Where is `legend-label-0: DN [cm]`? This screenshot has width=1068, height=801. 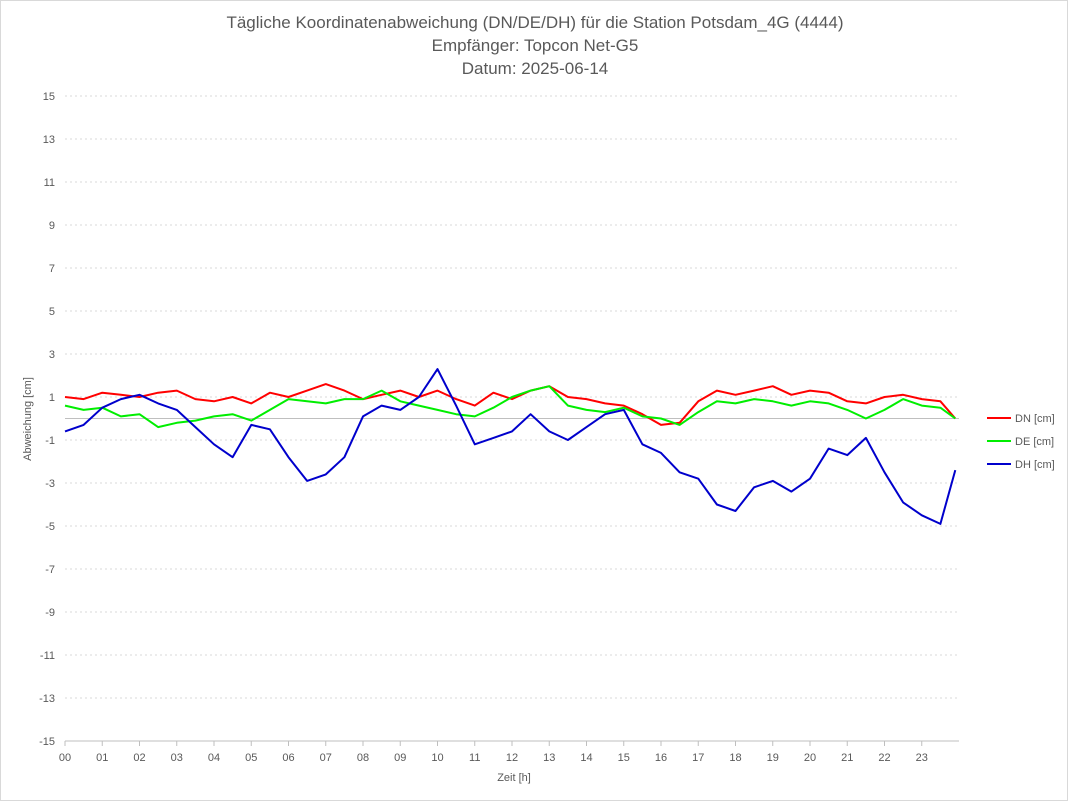
legend-label-0: DN [cm] is located at coordinates (1035, 419).